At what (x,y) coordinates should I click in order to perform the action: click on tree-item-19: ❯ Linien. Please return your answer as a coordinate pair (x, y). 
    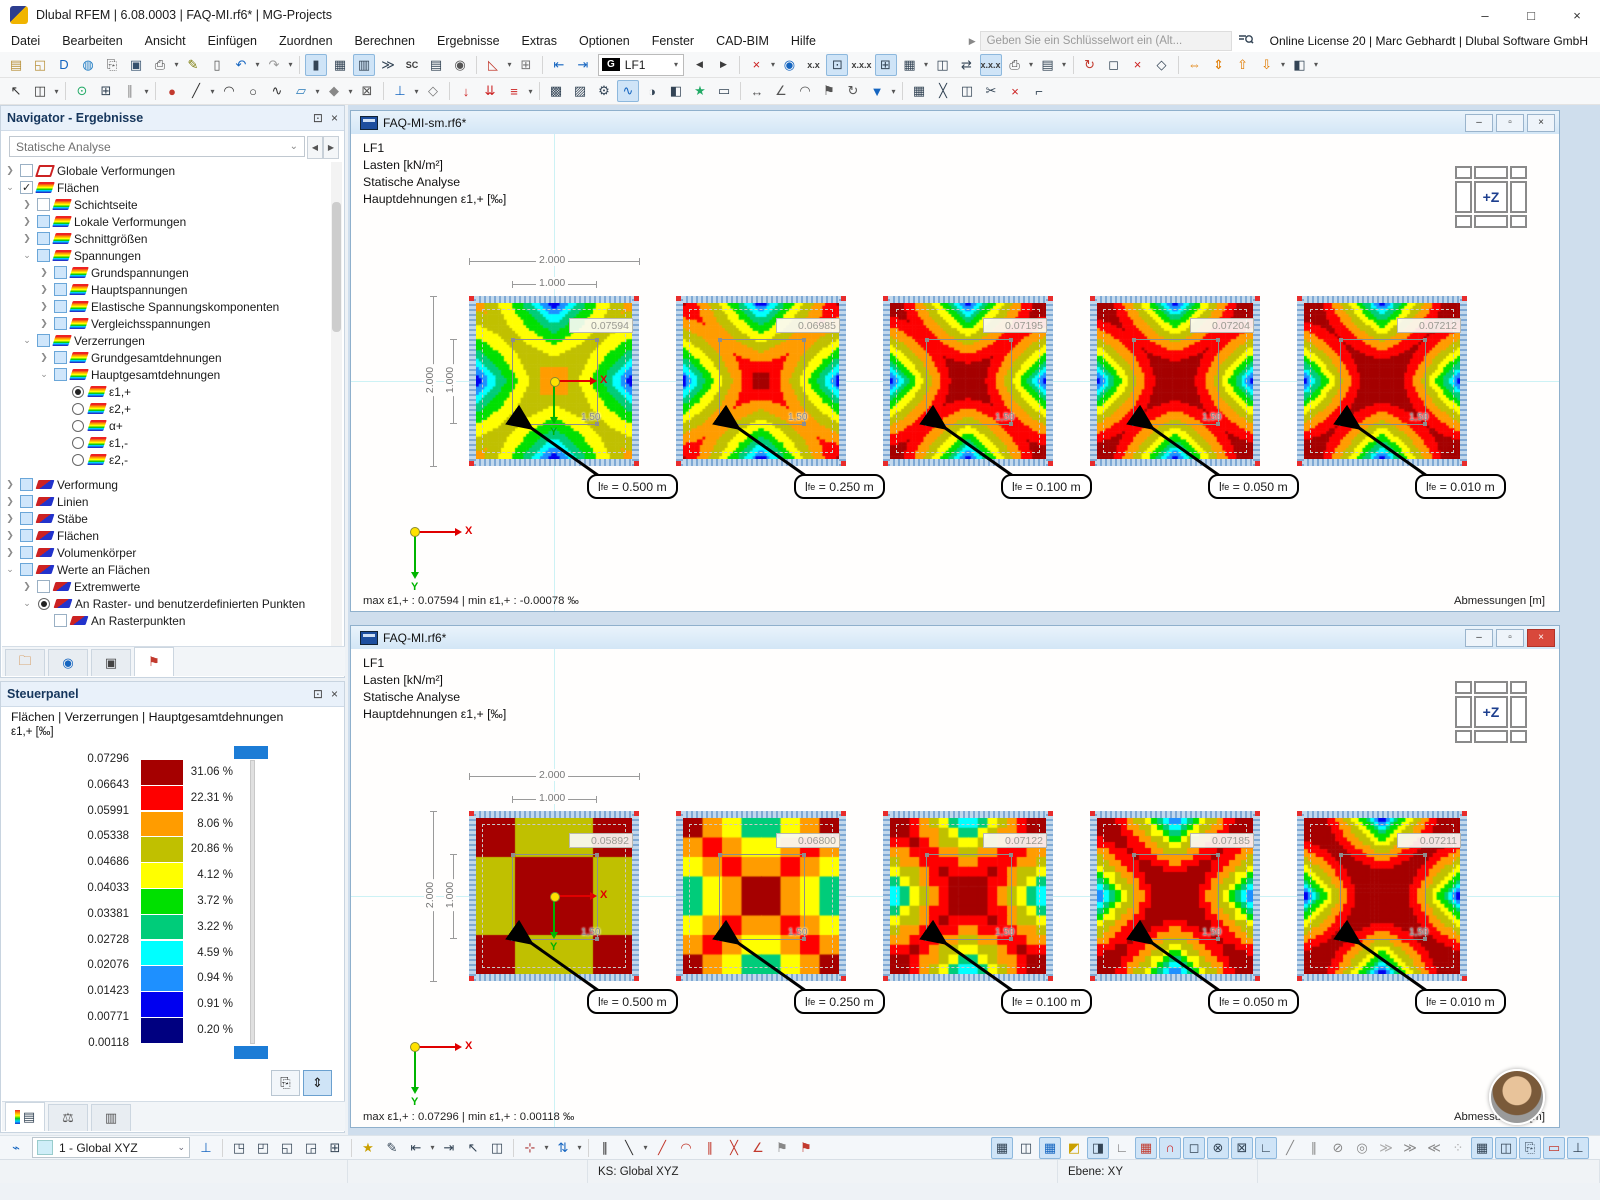
    Looking at the image, I should click on (166, 501).